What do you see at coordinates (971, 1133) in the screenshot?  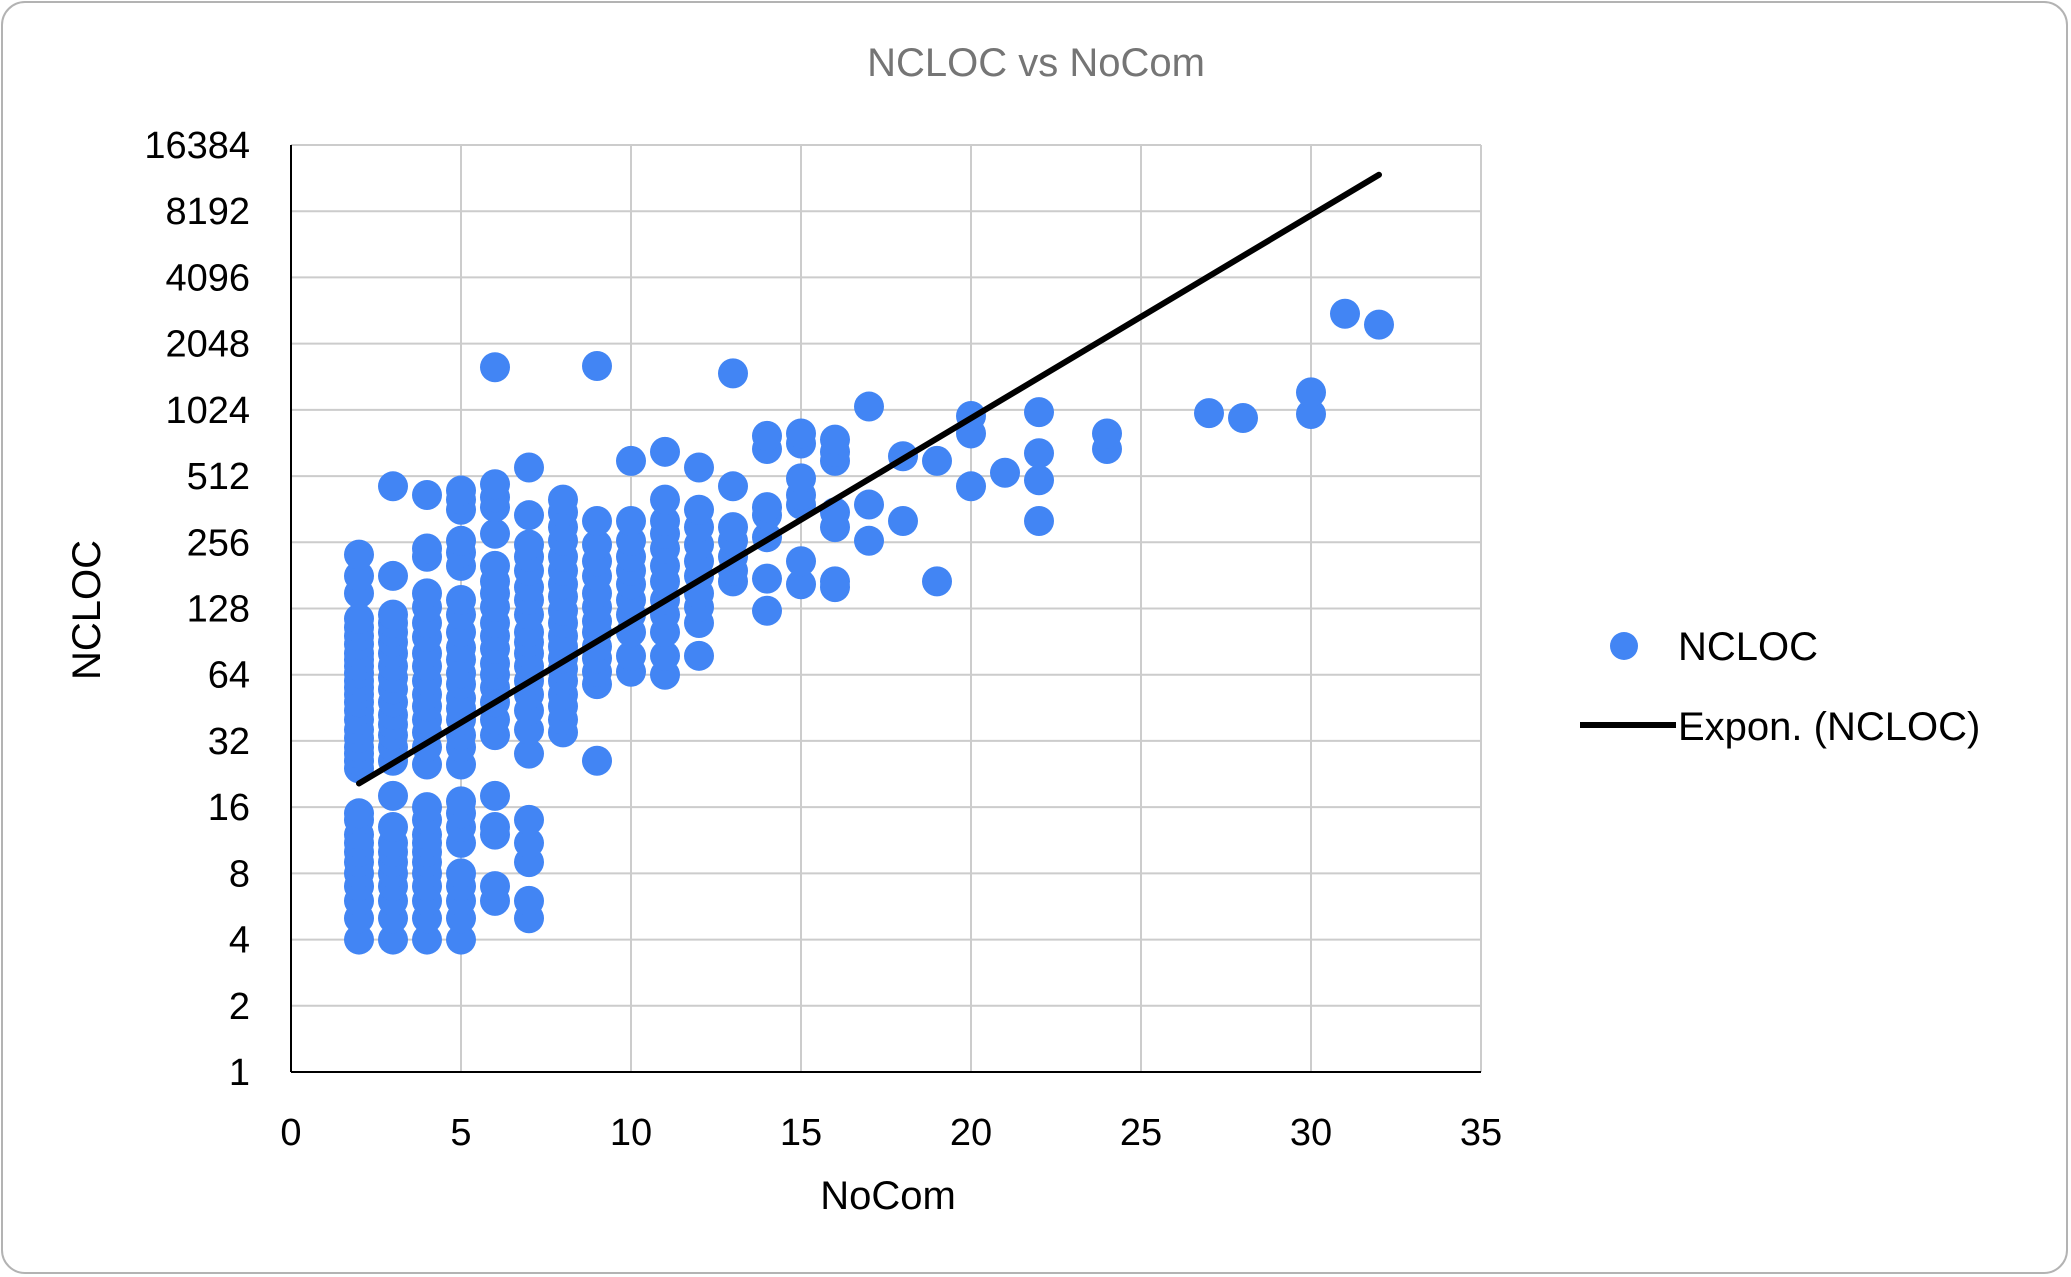 I see `x-tick-label: 20` at bounding box center [971, 1133].